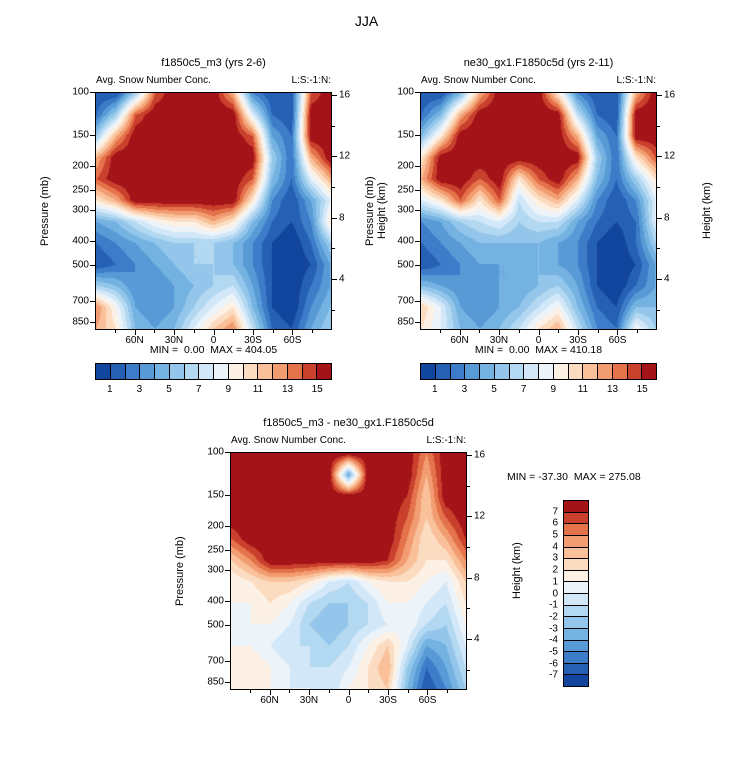 The width and height of the screenshot is (733, 784). I want to click on pressure-tick-label: 250, so click(215, 550).